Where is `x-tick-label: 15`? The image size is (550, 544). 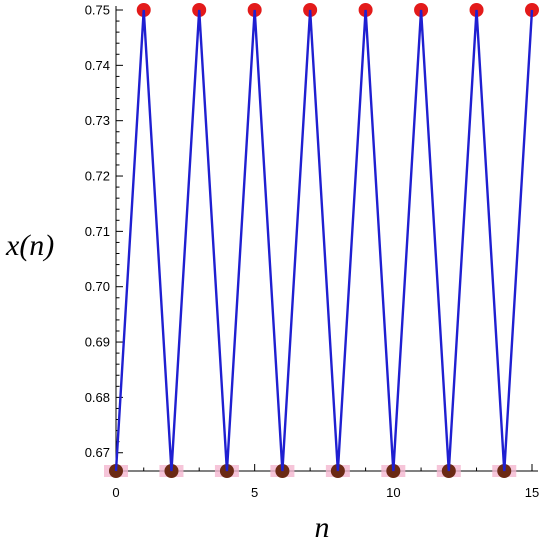 x-tick-label: 15 is located at coordinates (532, 492).